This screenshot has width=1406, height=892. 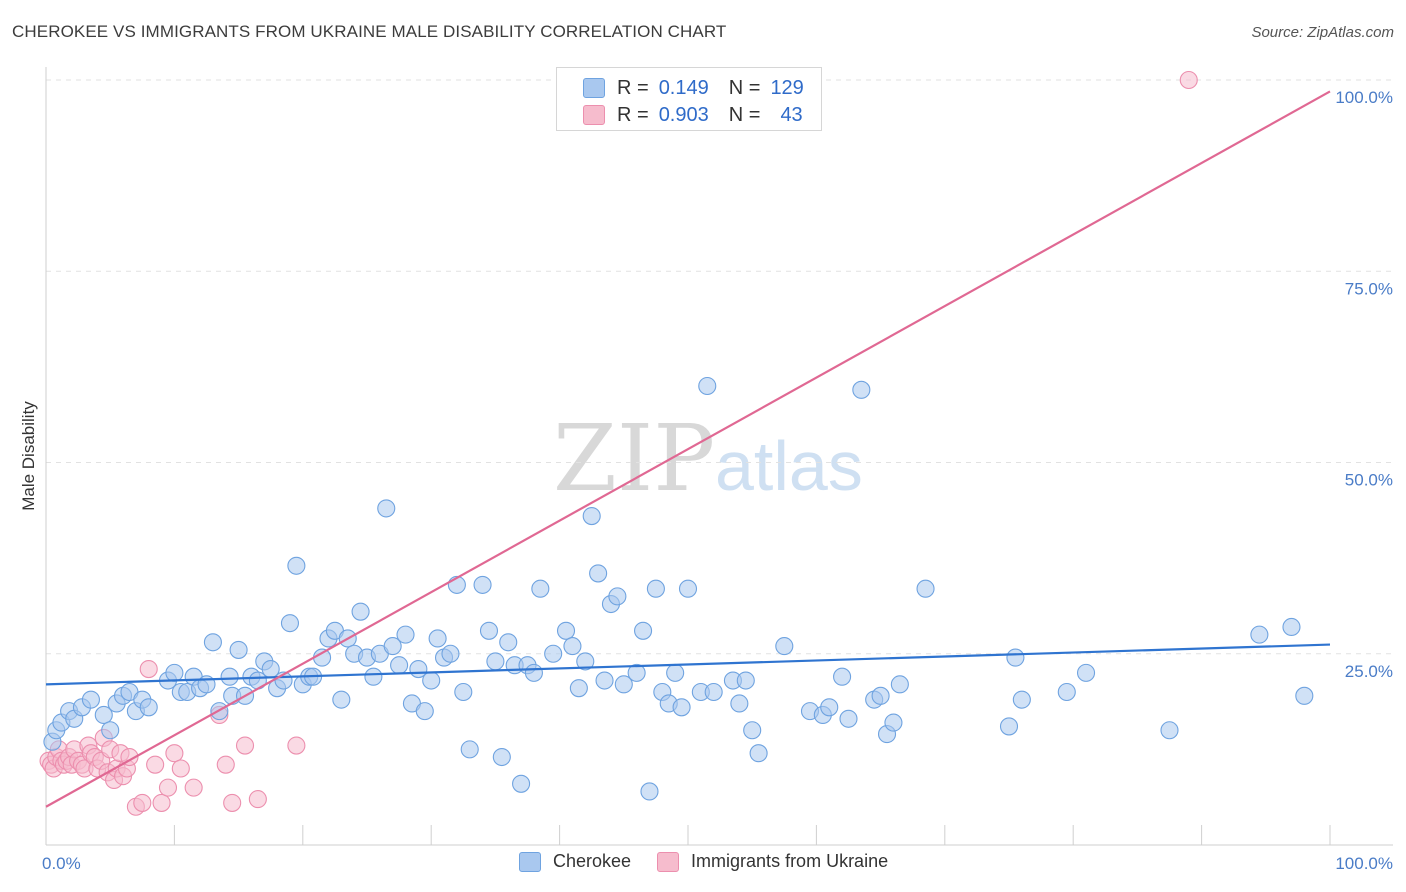 I want to click on cherokee-trend-line, so click(x=688, y=664).